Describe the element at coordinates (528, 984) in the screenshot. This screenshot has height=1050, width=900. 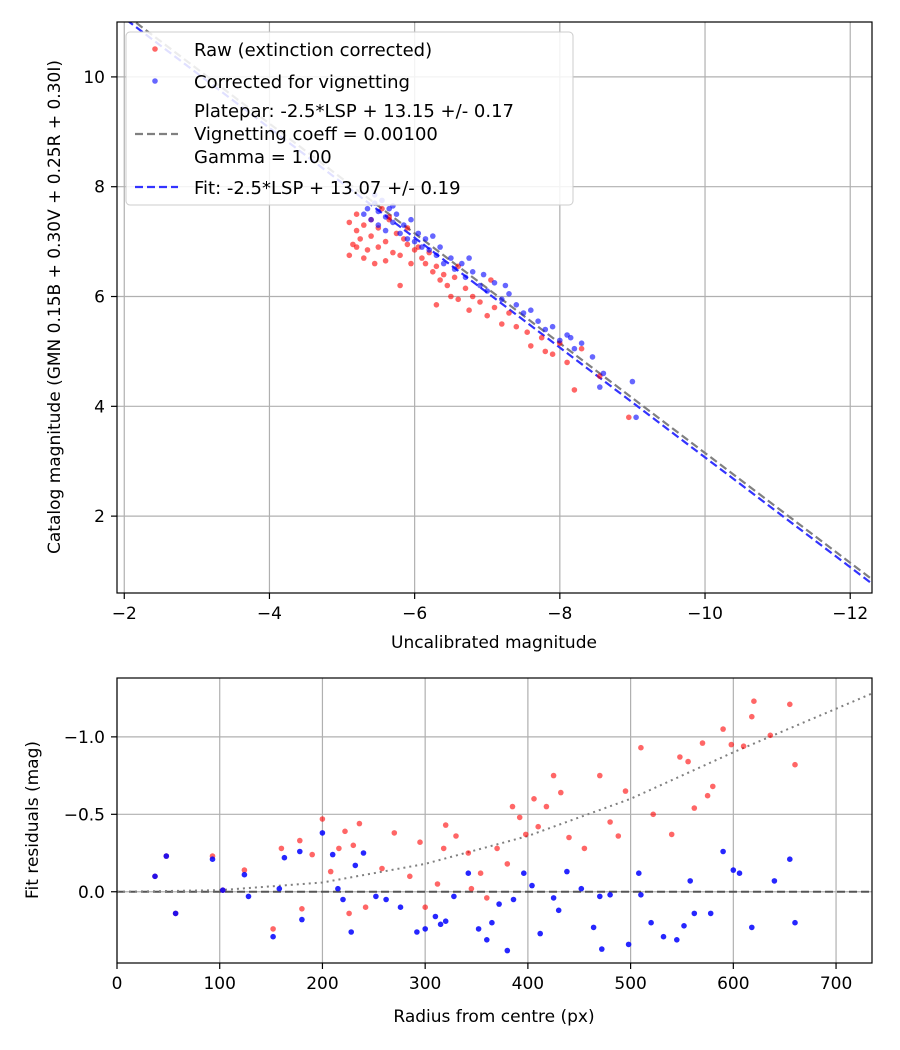
I see `x-tick-label: 400` at that location.